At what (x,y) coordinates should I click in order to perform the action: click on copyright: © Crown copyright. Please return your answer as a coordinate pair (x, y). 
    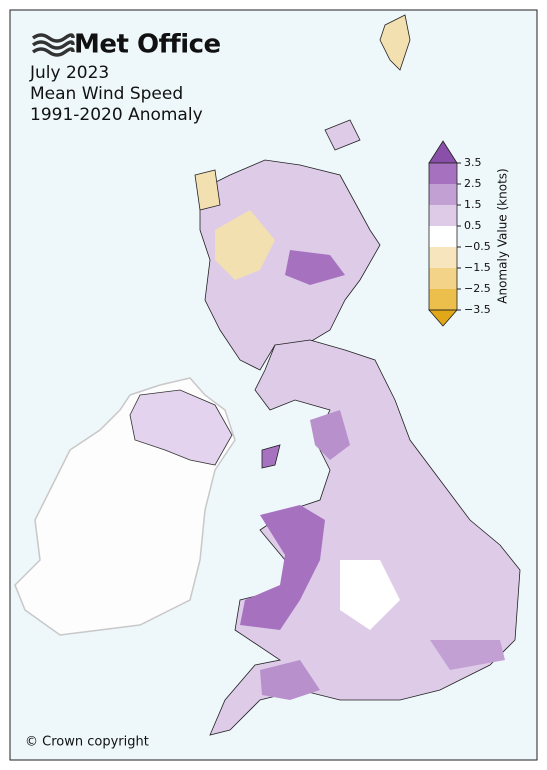
    Looking at the image, I should click on (87, 742).